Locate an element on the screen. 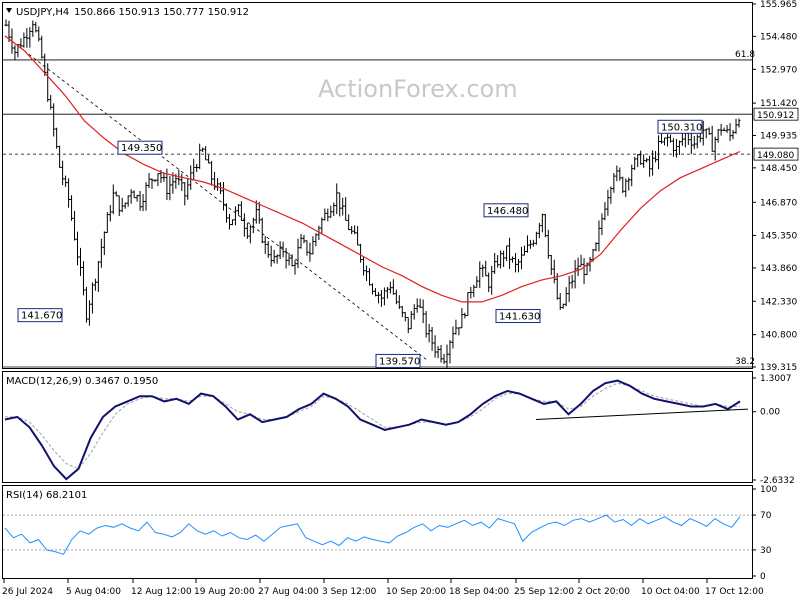  price-annotation: 146.480 is located at coordinates (507, 211).